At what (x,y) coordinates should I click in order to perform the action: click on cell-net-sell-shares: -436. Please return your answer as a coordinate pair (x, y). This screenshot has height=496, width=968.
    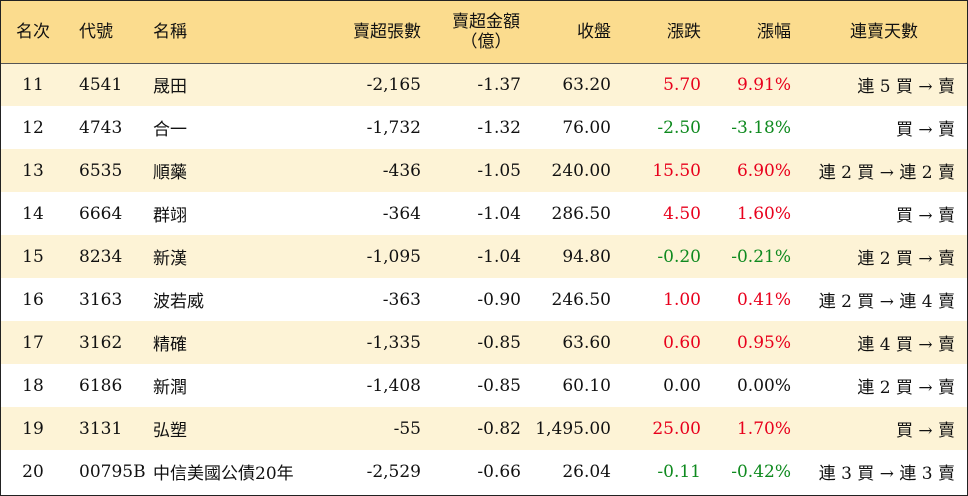
    Looking at the image, I should click on (401, 170).